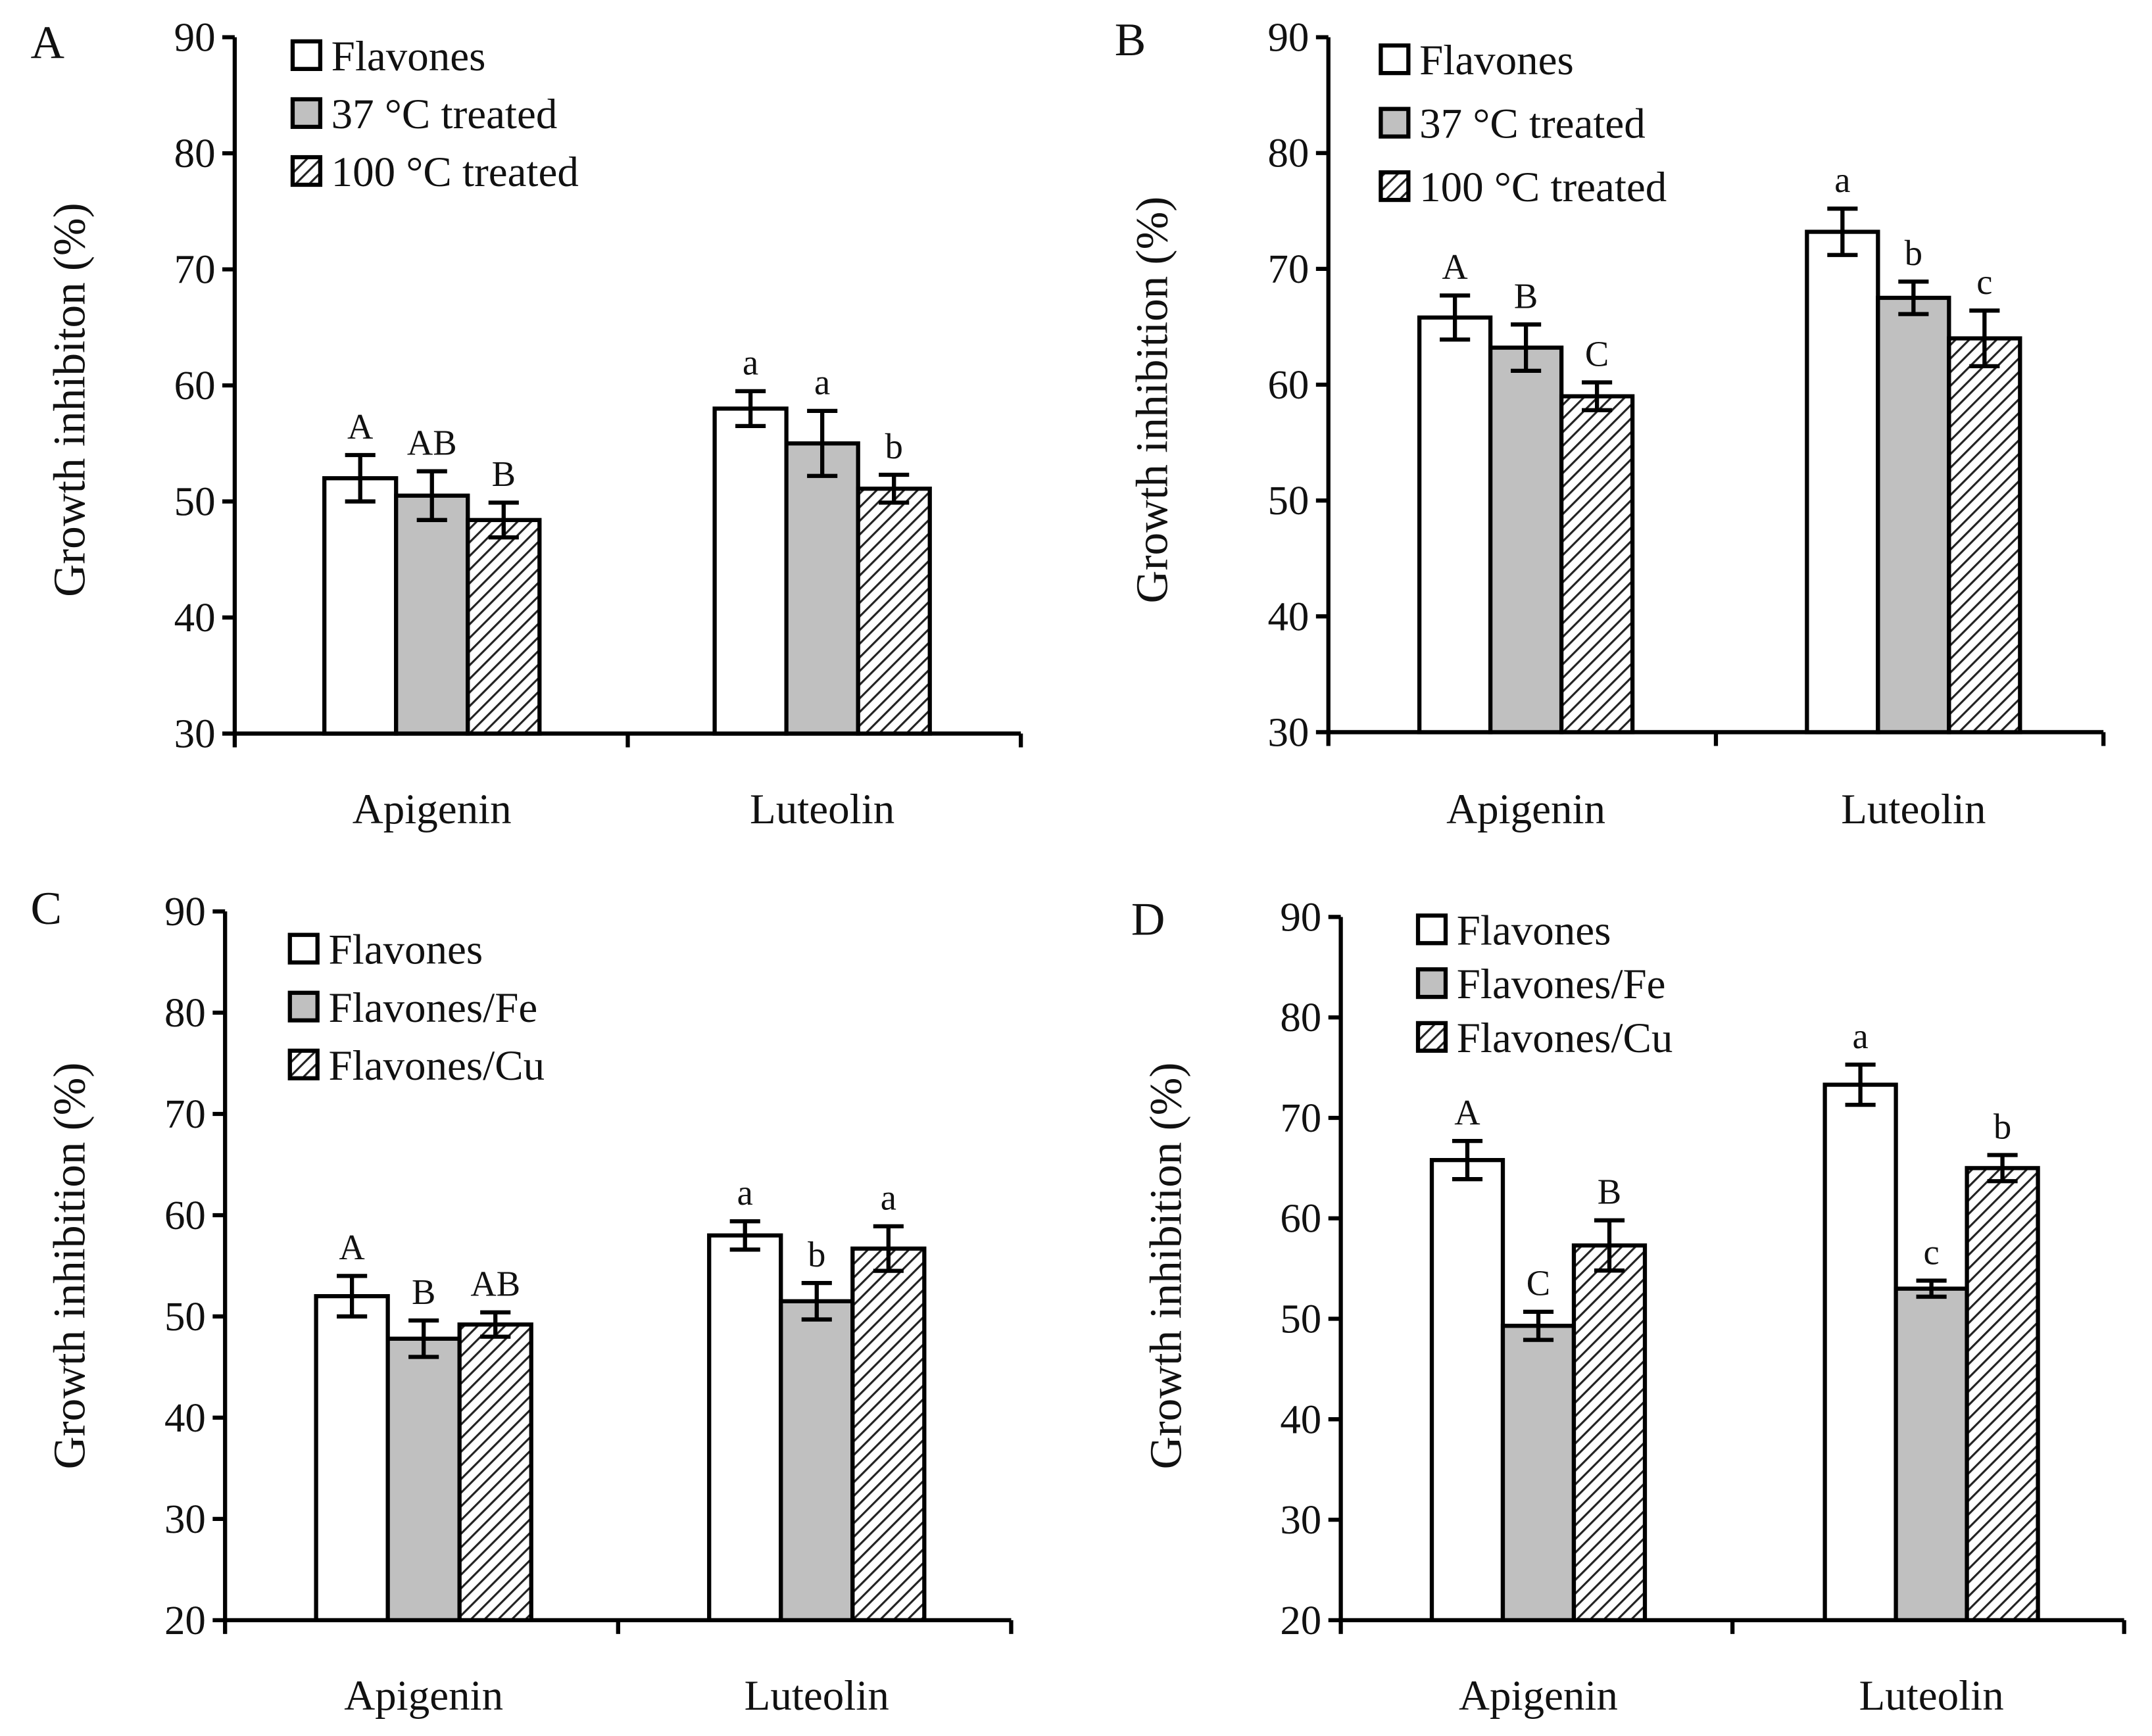 The image size is (2152, 1736). What do you see at coordinates (1565, 1039) in the screenshot?
I see `legend-label: Flavones/Cu` at bounding box center [1565, 1039].